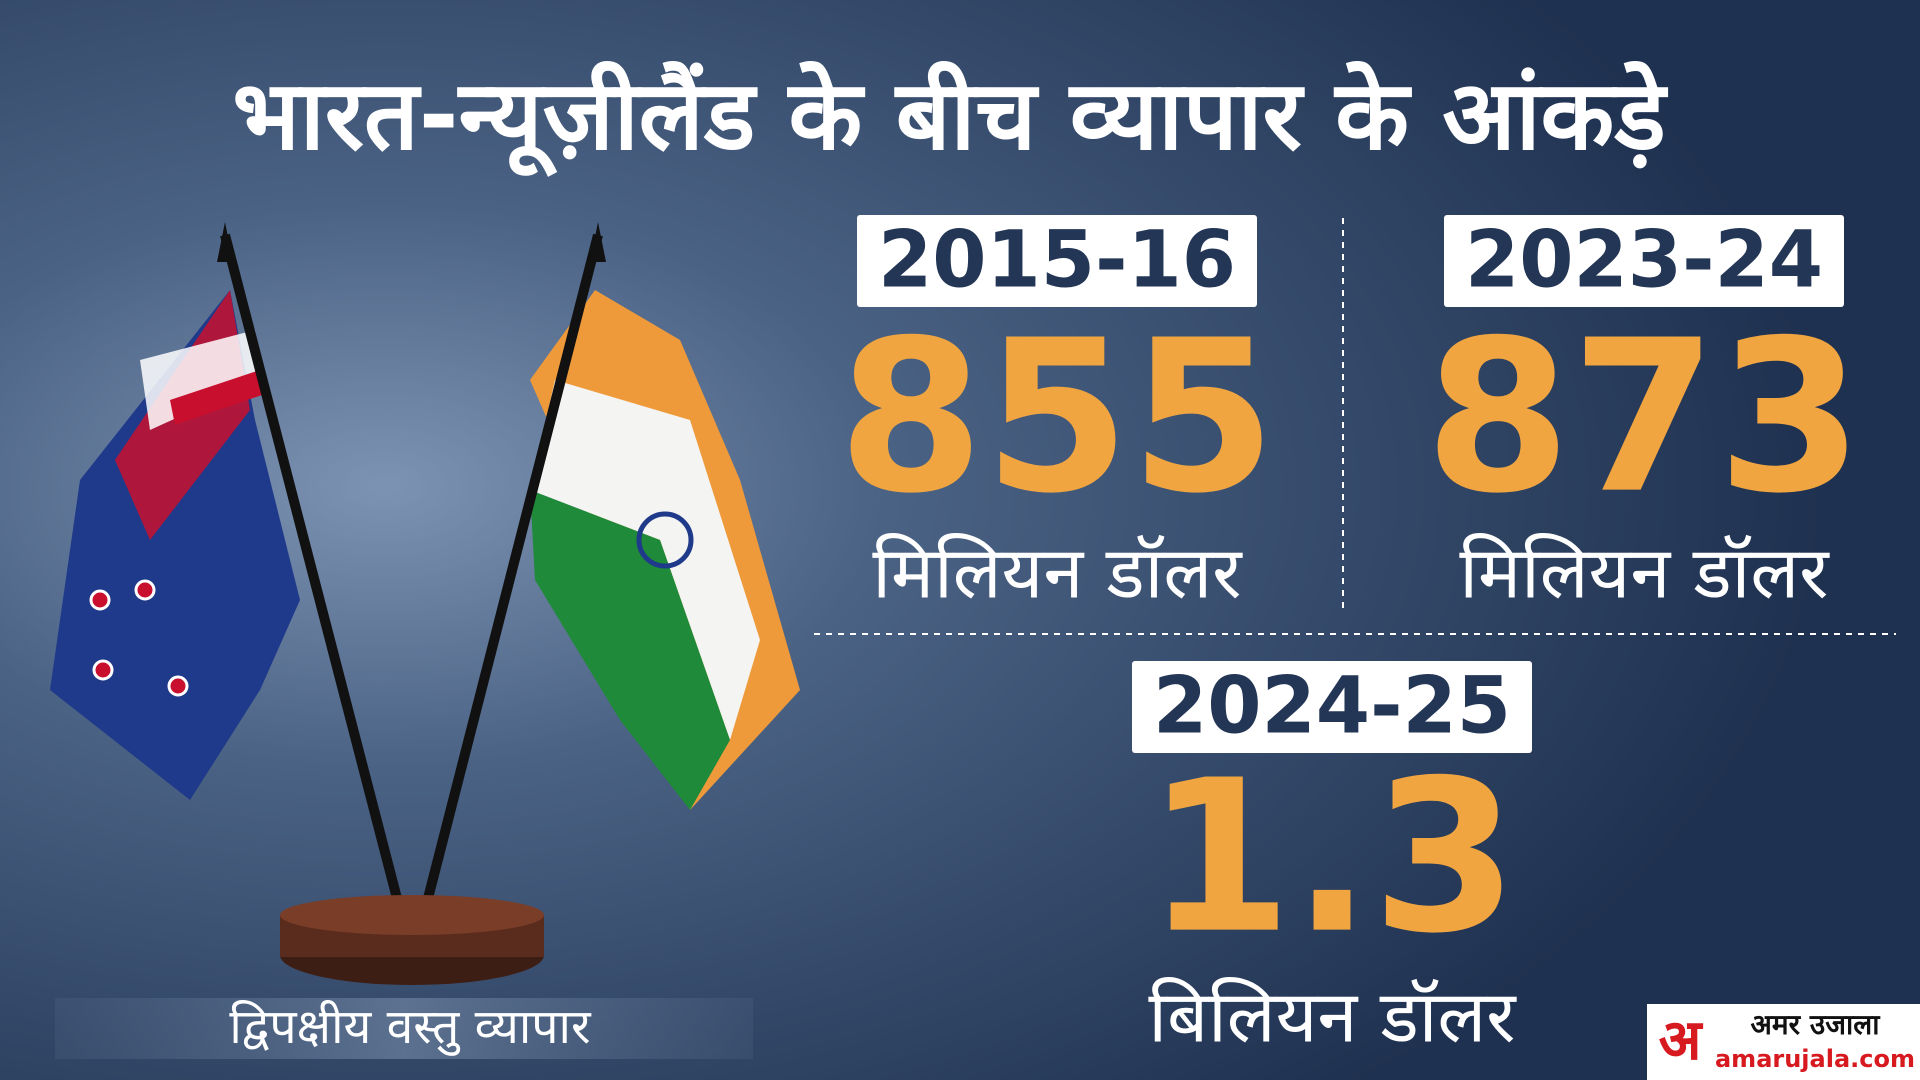 This screenshot has height=1080, width=1920. I want to click on value: 873, so click(1644, 417).